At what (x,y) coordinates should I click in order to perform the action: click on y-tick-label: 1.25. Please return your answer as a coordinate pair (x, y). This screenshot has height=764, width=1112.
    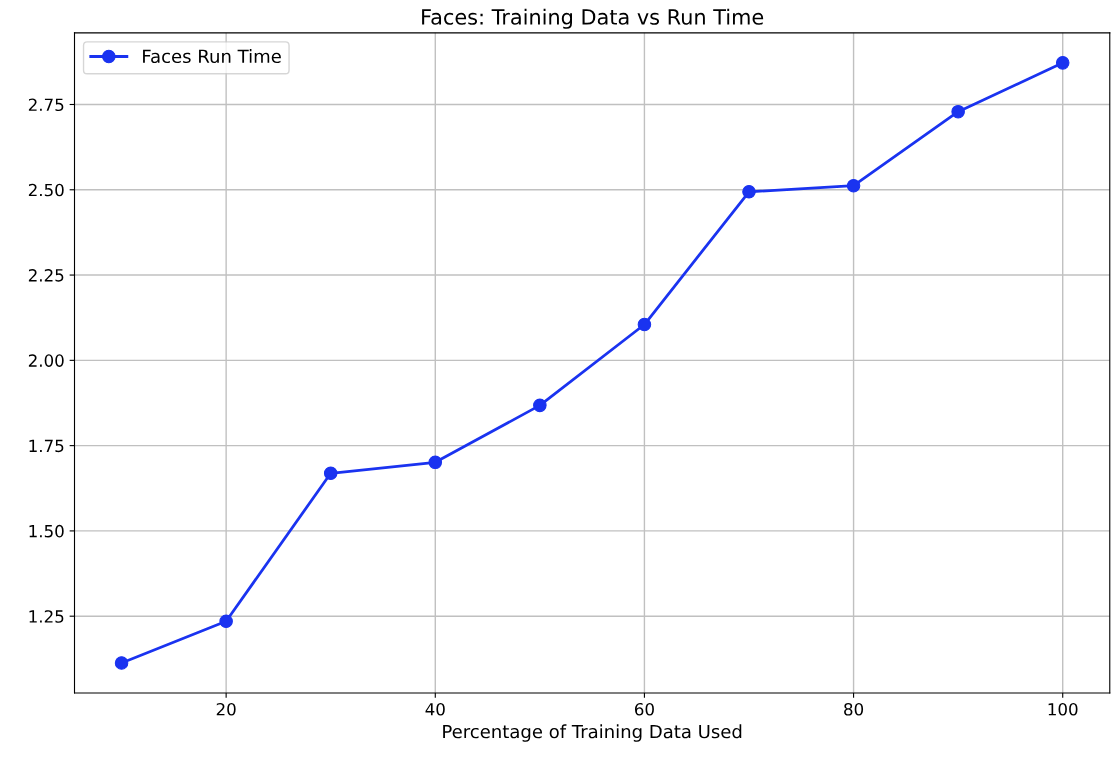
    Looking at the image, I should click on (46, 616).